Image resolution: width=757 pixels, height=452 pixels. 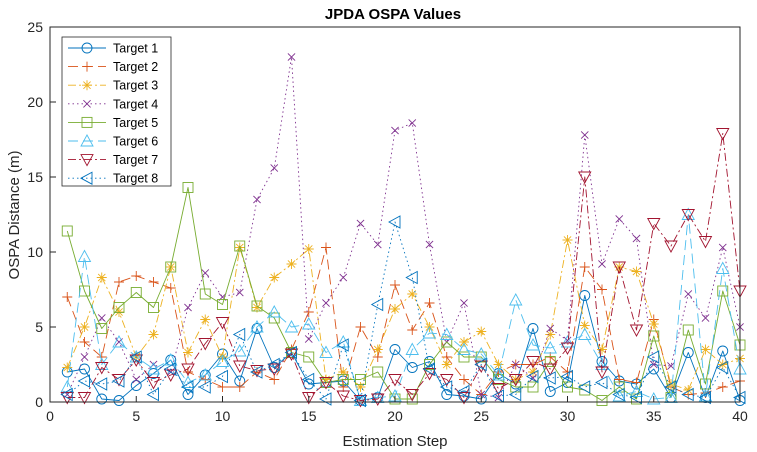 I want to click on x-tick-label: 25, so click(x=481, y=416).